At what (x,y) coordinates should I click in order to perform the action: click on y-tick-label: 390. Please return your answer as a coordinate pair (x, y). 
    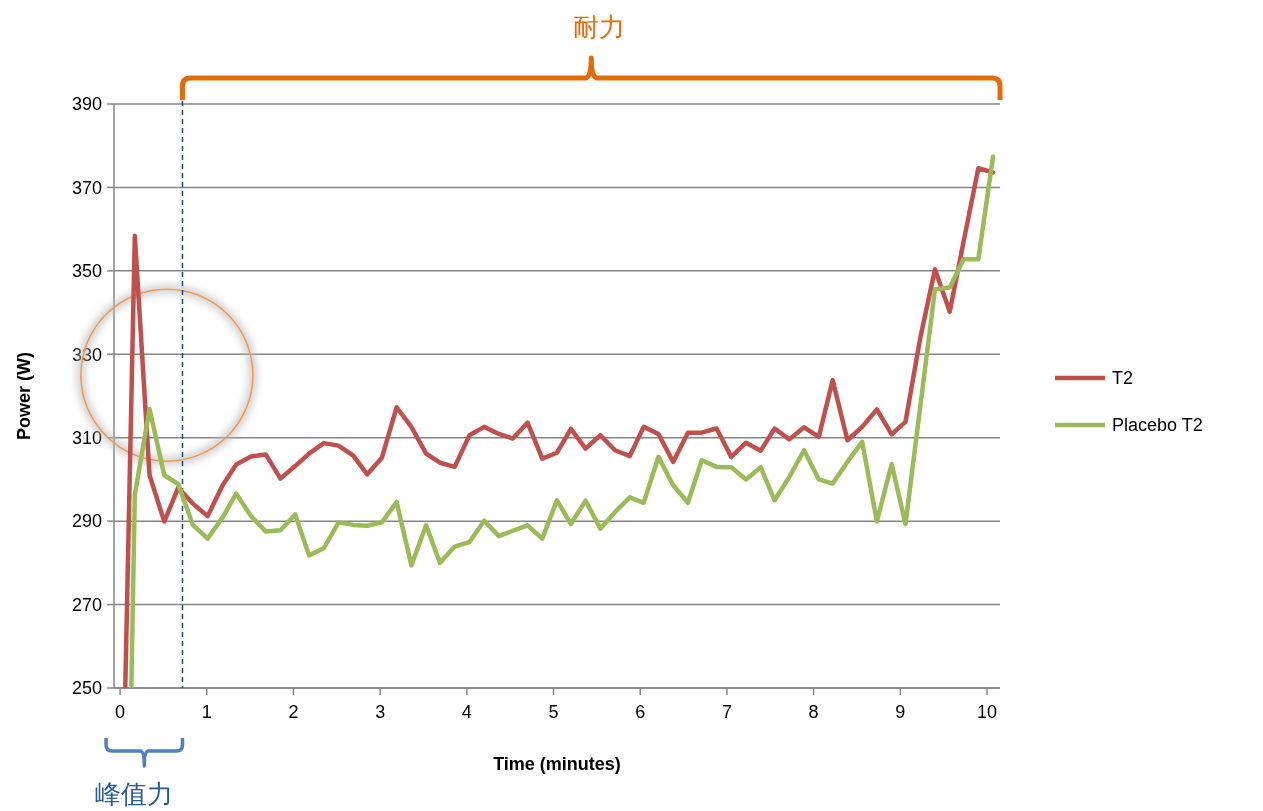
    Looking at the image, I should click on (86, 104).